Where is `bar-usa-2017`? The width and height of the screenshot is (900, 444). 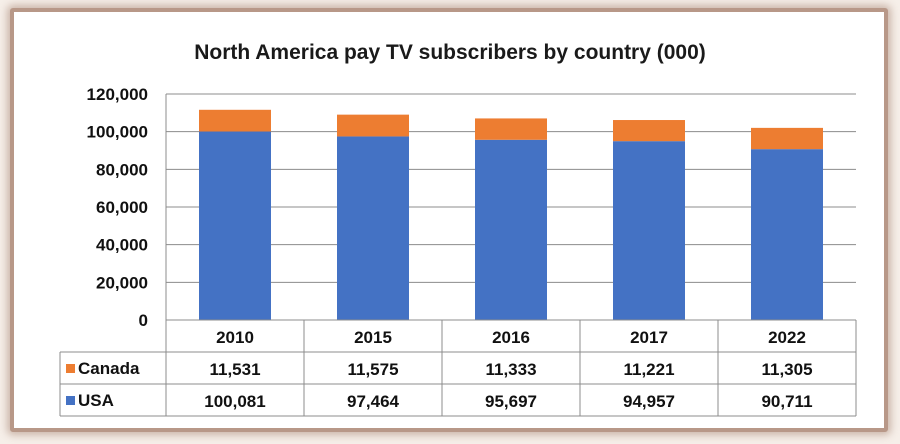
bar-usa-2017 is located at coordinates (649, 230).